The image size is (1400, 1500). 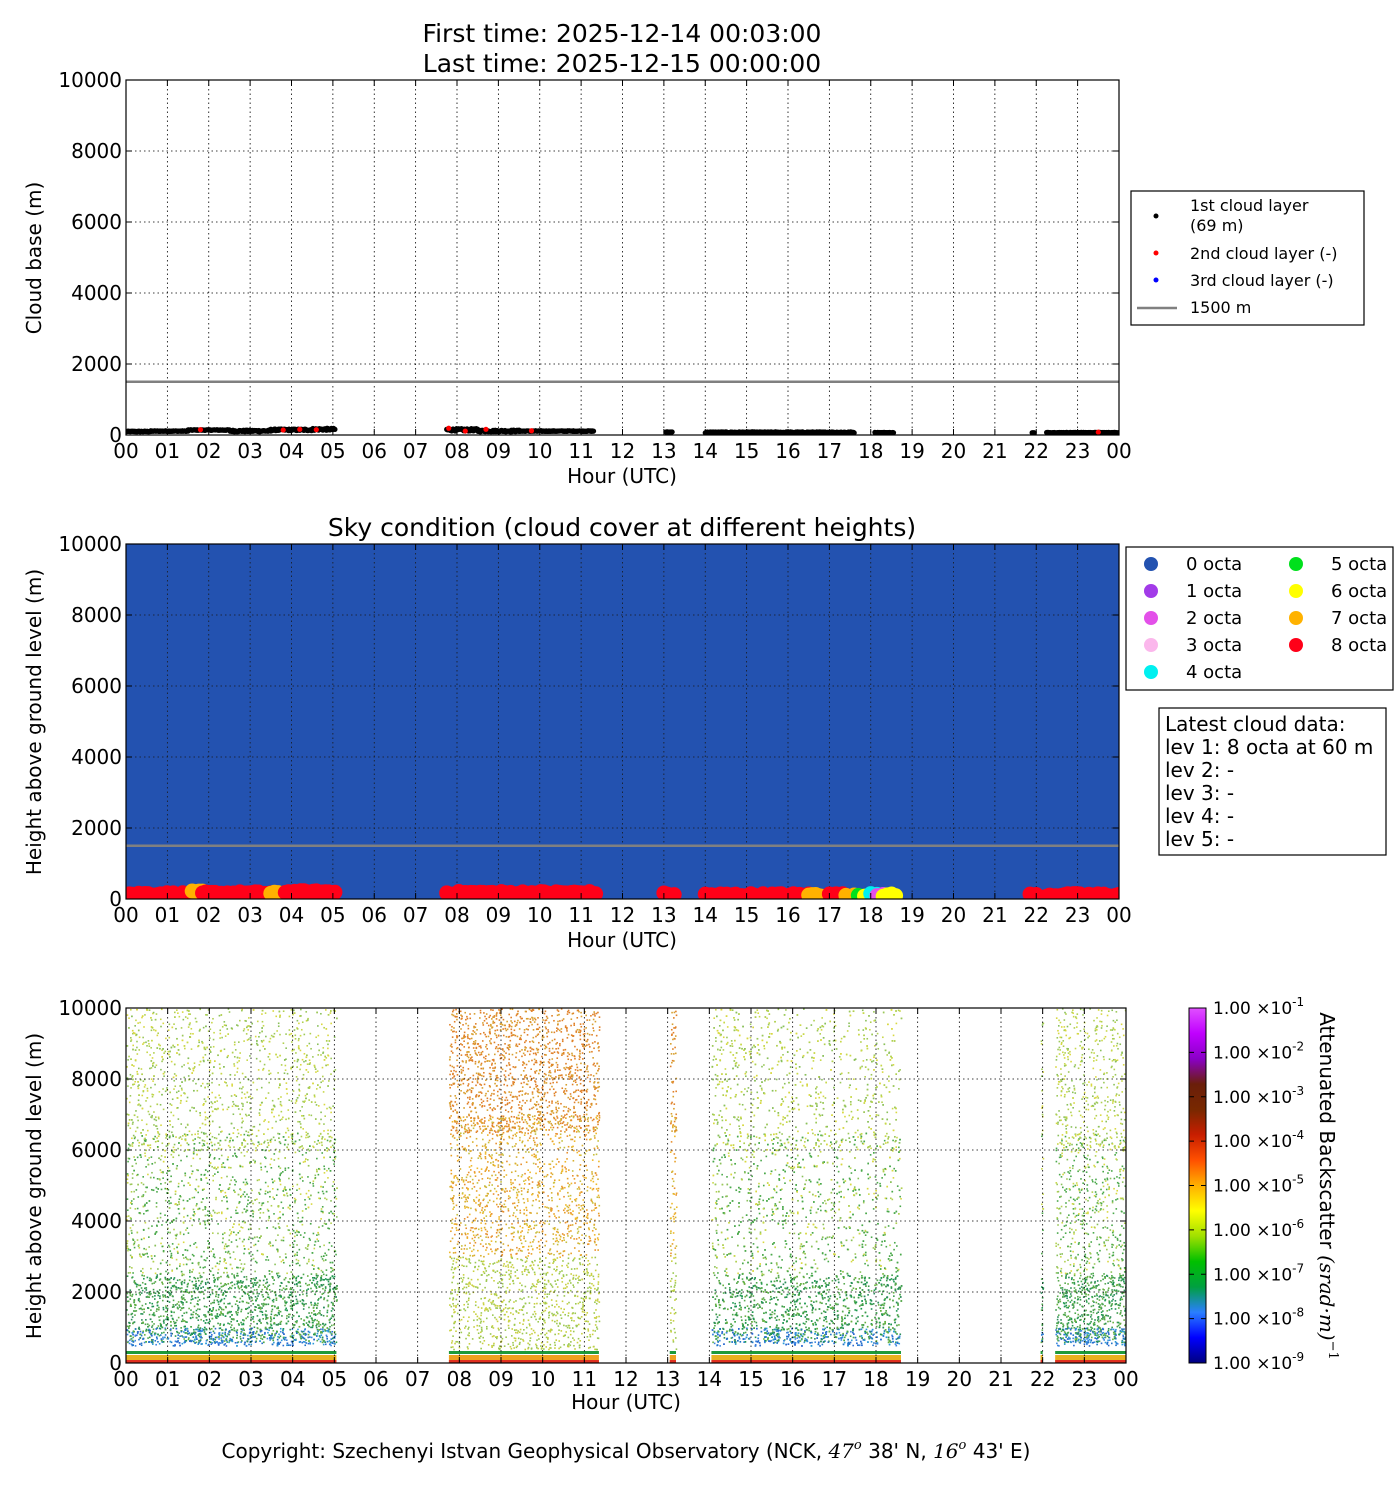 What do you see at coordinates (335, 891) in the screenshot?
I see `sky-condition-marker` at bounding box center [335, 891].